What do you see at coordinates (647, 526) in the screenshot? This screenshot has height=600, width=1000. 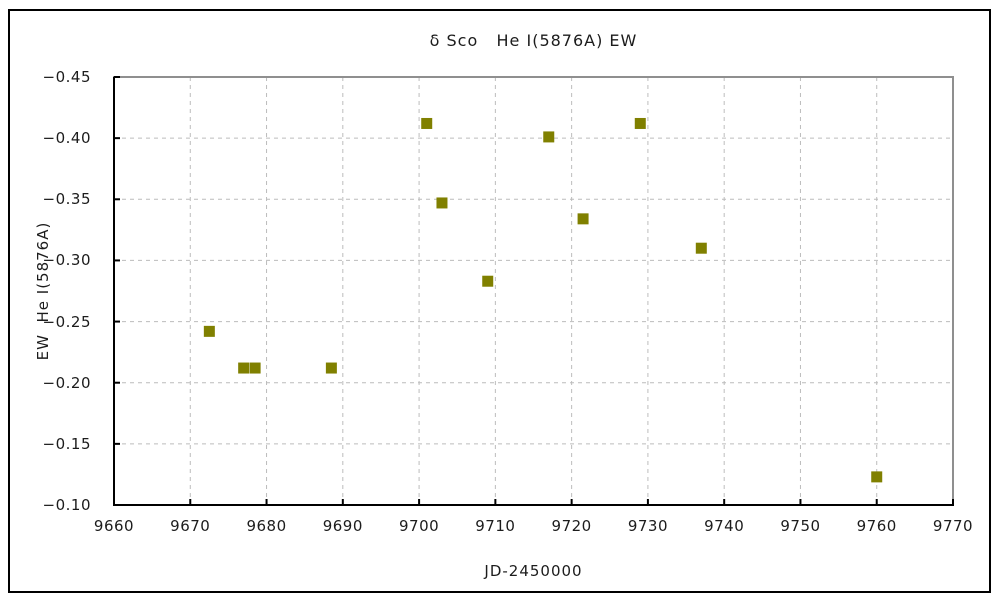 I see `x-tick-label: 9730` at bounding box center [647, 526].